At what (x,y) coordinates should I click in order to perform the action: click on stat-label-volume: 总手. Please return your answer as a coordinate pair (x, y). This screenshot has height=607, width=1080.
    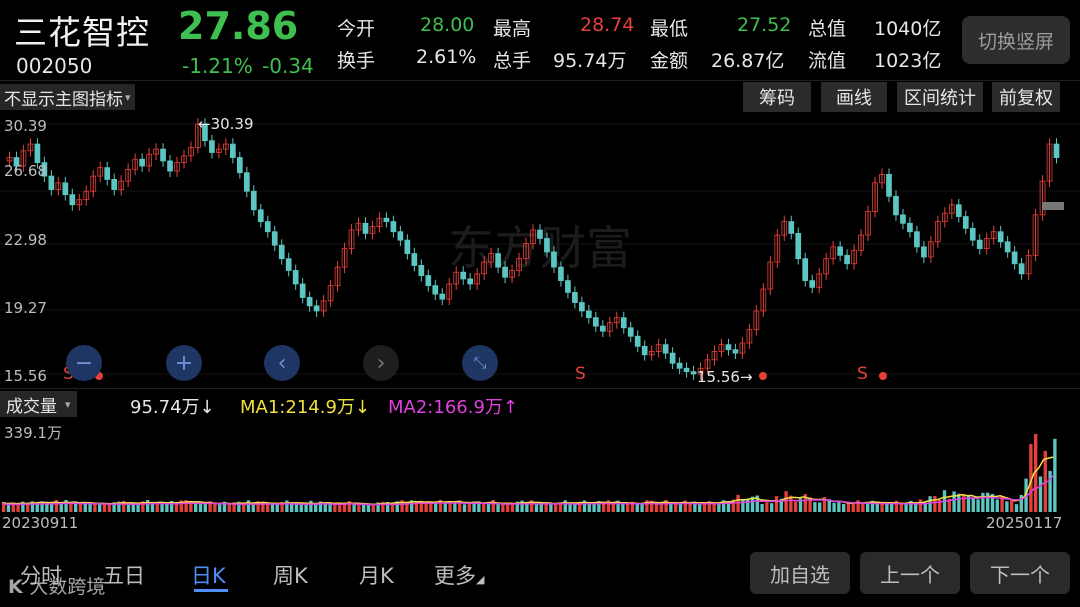
    Looking at the image, I should click on (512, 61).